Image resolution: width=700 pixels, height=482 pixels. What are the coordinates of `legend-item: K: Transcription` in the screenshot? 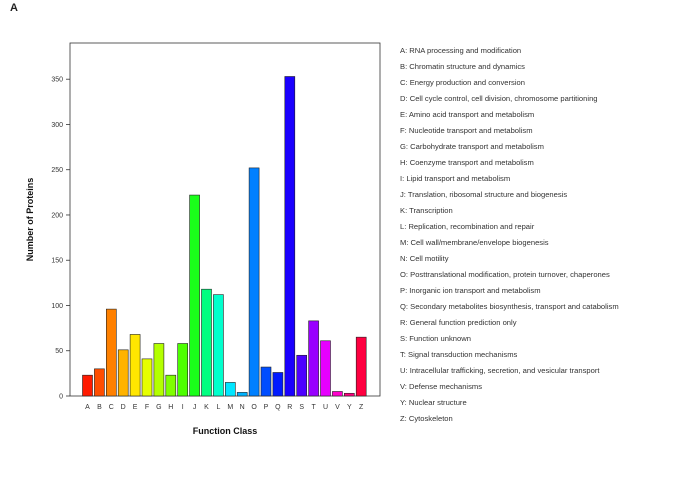 It's located at (426, 210).